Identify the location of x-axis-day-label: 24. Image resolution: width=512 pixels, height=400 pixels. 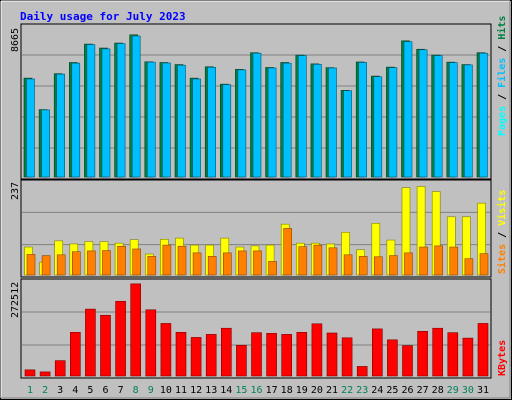
(377, 390).